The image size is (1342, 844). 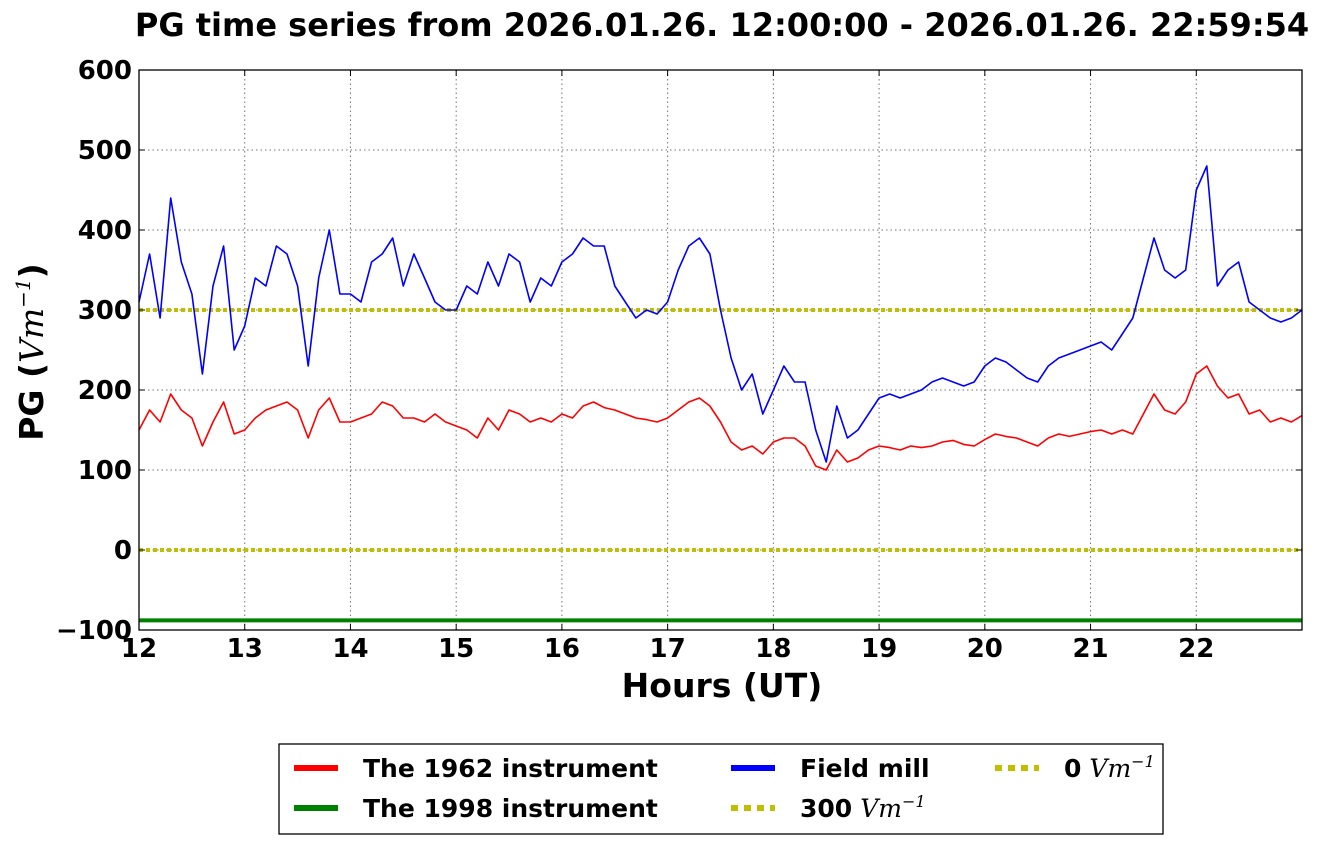 What do you see at coordinates (105, 151) in the screenshot?
I see `y-tick-label: 500` at bounding box center [105, 151].